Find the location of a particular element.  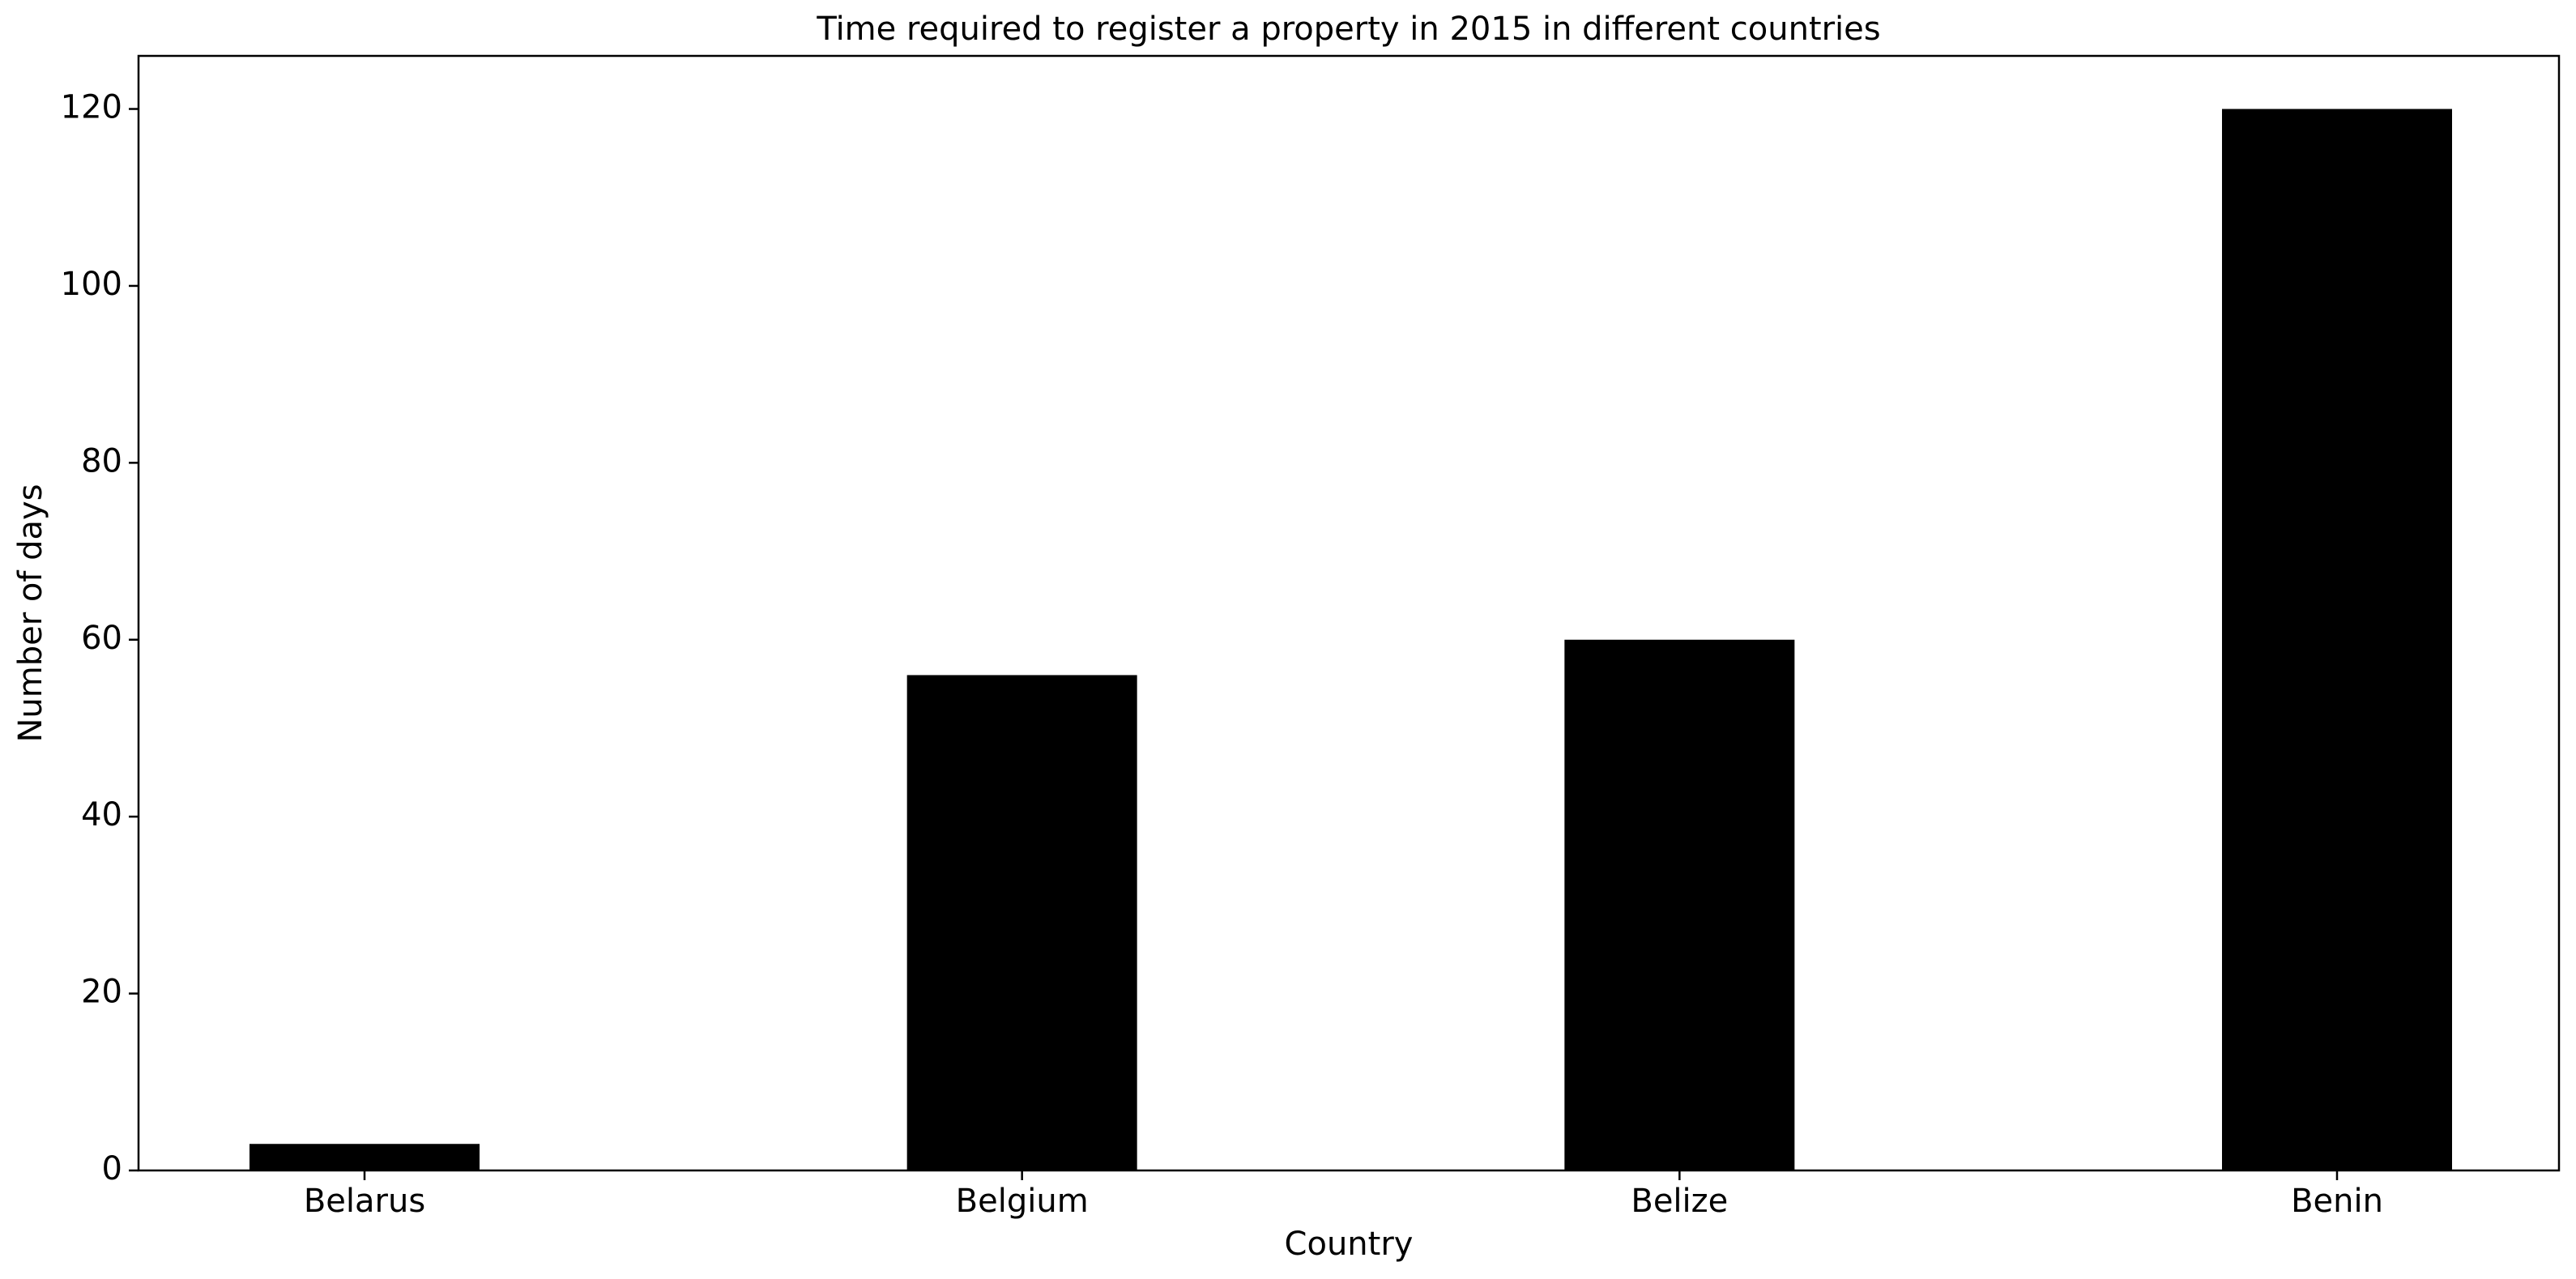

x-tick-label: Benin is located at coordinates (2337, 1201).